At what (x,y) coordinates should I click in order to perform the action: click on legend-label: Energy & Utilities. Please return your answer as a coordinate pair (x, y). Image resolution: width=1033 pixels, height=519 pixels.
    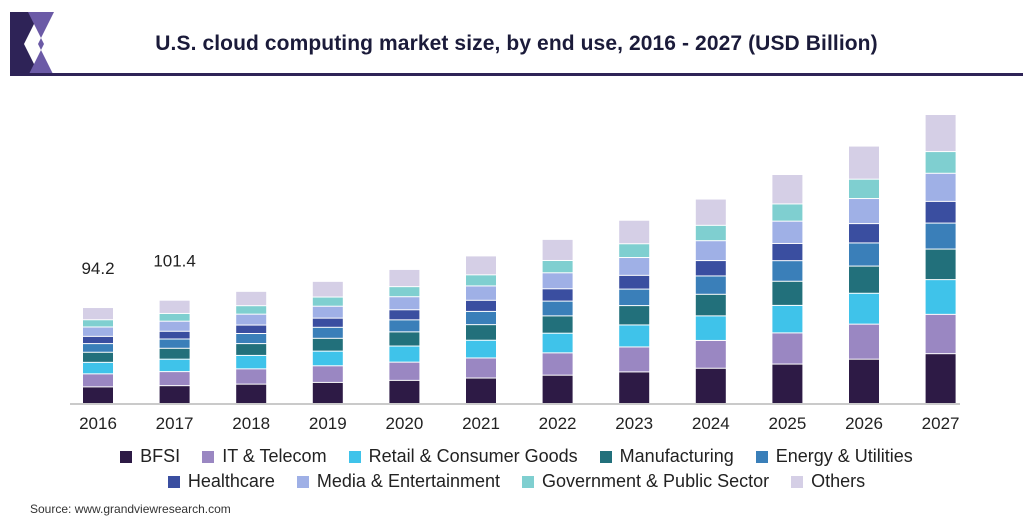
    Looking at the image, I should click on (844, 456).